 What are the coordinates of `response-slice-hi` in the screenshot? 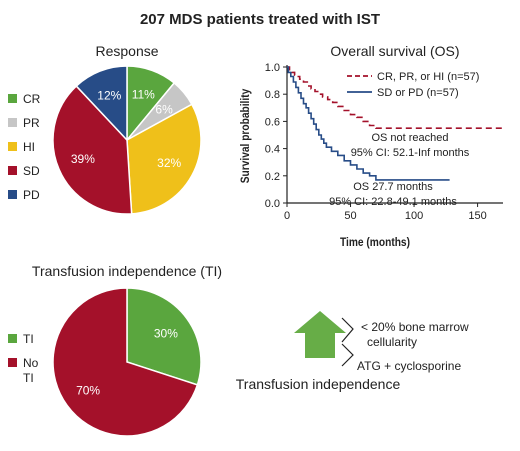 It's located at (164, 159).